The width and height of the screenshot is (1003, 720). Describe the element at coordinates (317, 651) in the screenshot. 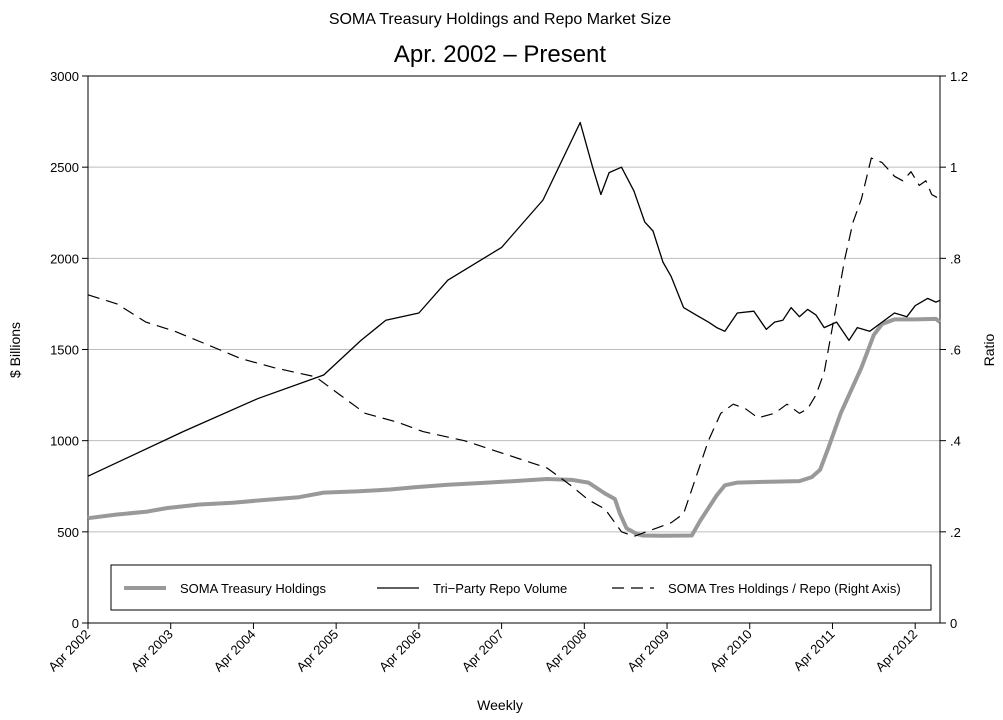

I see `x-tick-label: Apr 2005` at that location.